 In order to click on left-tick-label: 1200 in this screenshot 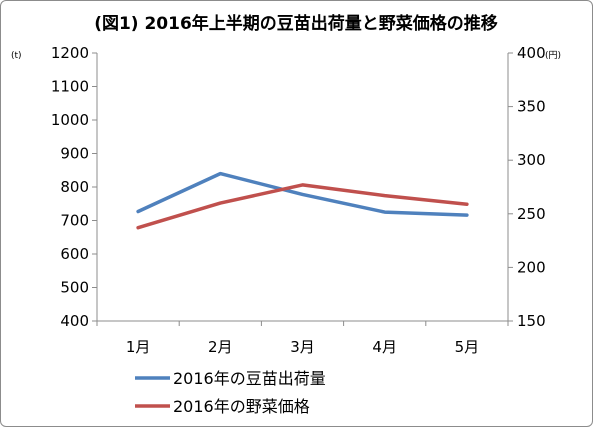, I will do `click(70, 53)`.